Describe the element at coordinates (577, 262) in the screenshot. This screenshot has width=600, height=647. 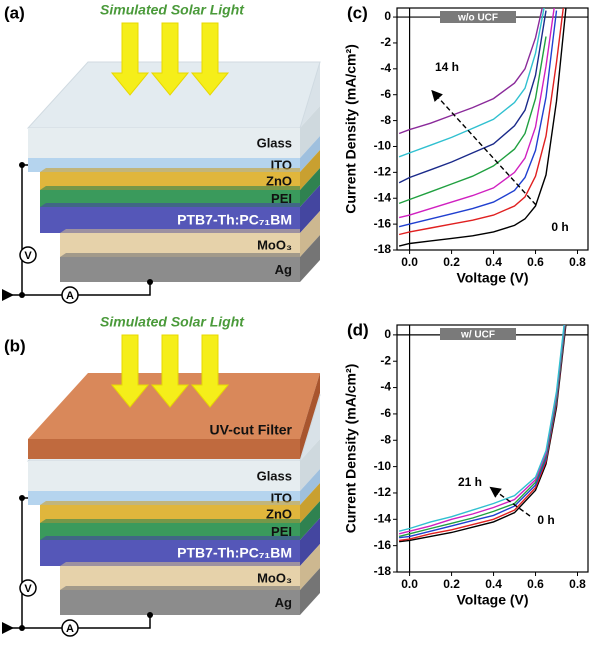
I see `x-tick-label: 0.8` at that location.